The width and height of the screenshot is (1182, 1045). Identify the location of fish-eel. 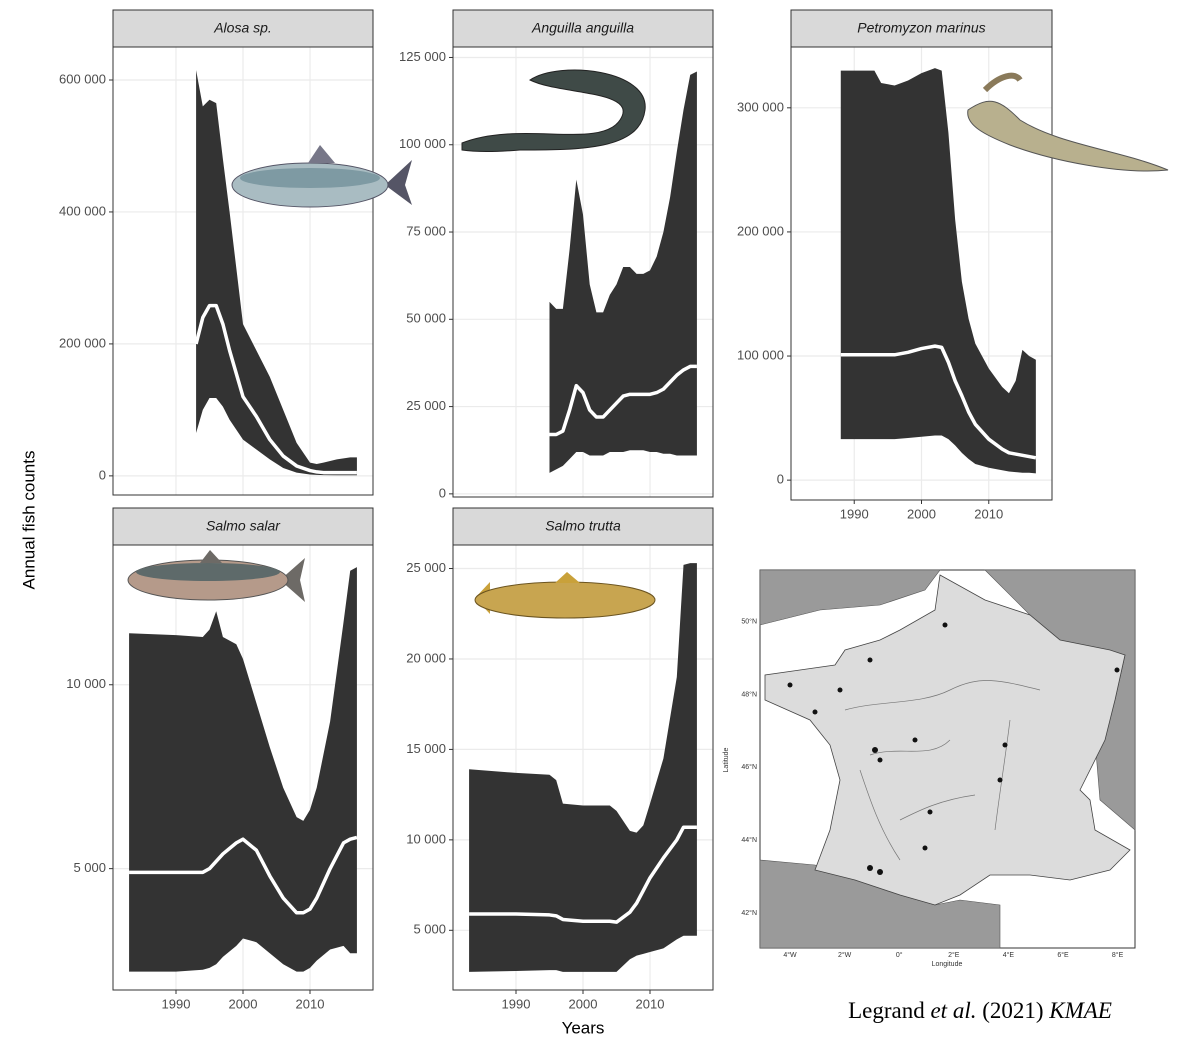
(553, 110).